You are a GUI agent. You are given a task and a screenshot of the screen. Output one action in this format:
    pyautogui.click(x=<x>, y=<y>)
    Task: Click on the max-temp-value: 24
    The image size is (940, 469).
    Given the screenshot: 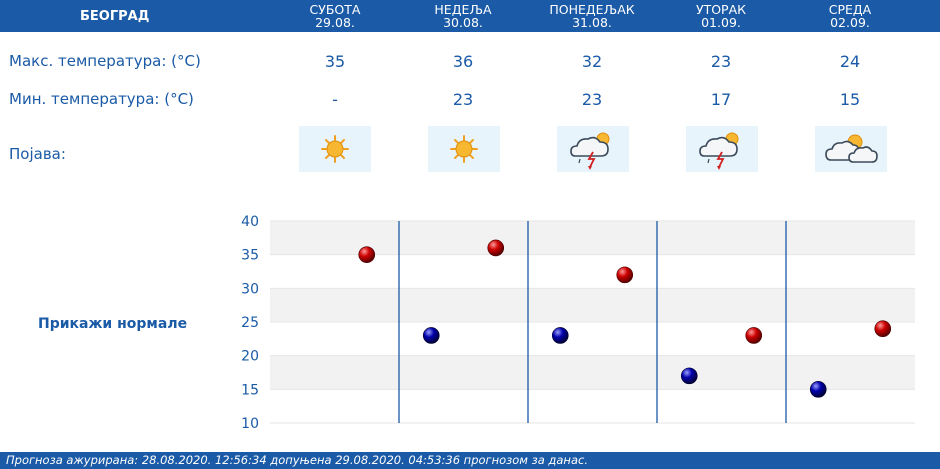 What is the action you would take?
    pyautogui.click(x=850, y=61)
    